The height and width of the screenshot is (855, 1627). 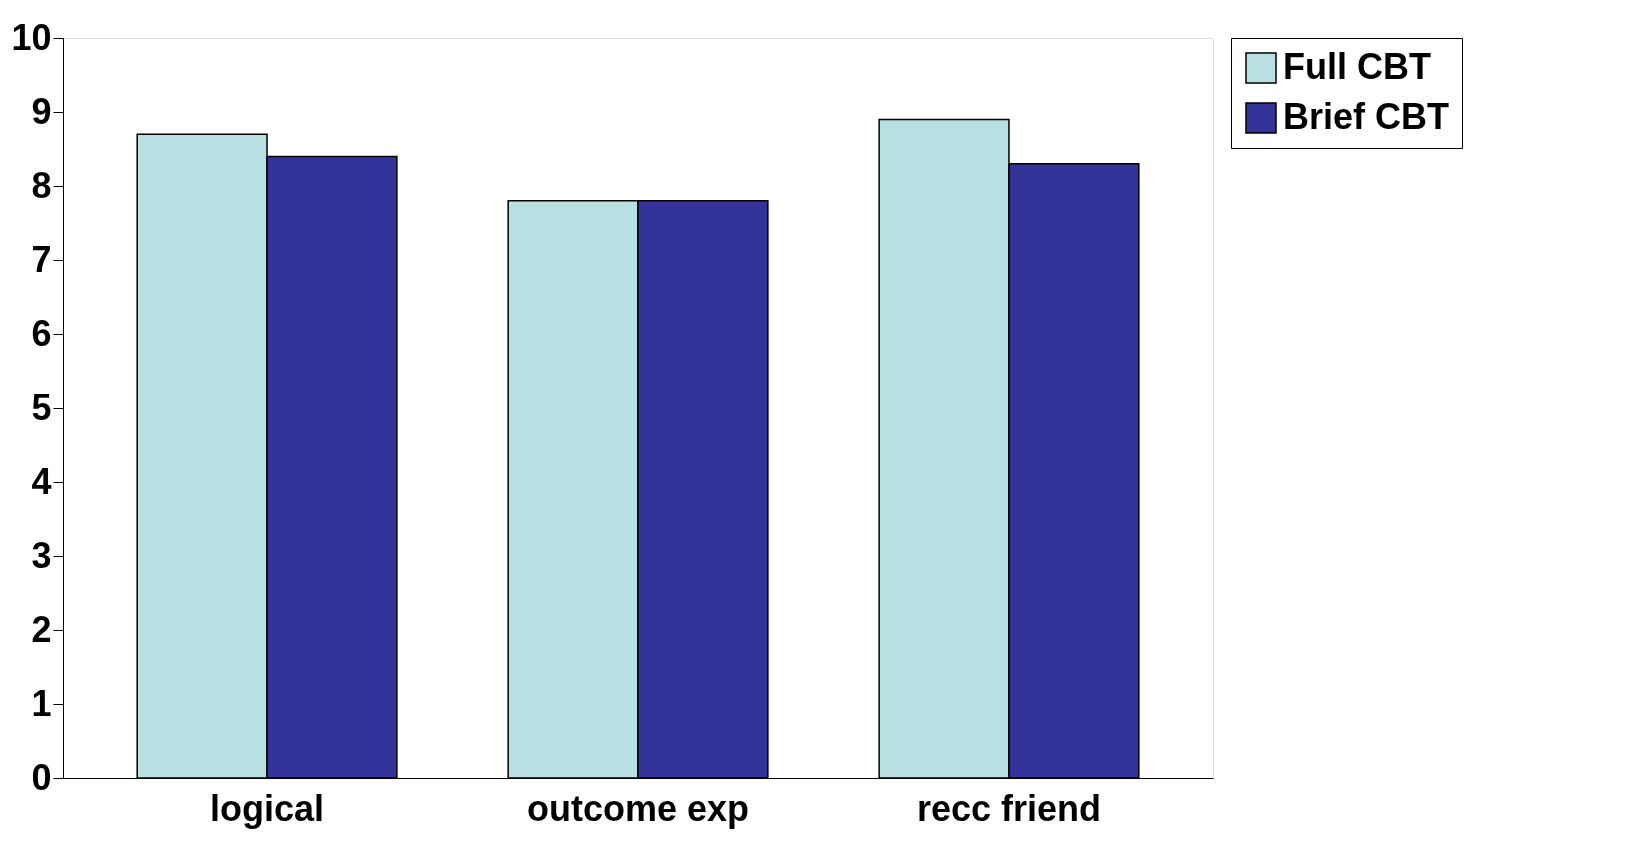 I want to click on y-tick-label: 10, so click(x=31, y=37).